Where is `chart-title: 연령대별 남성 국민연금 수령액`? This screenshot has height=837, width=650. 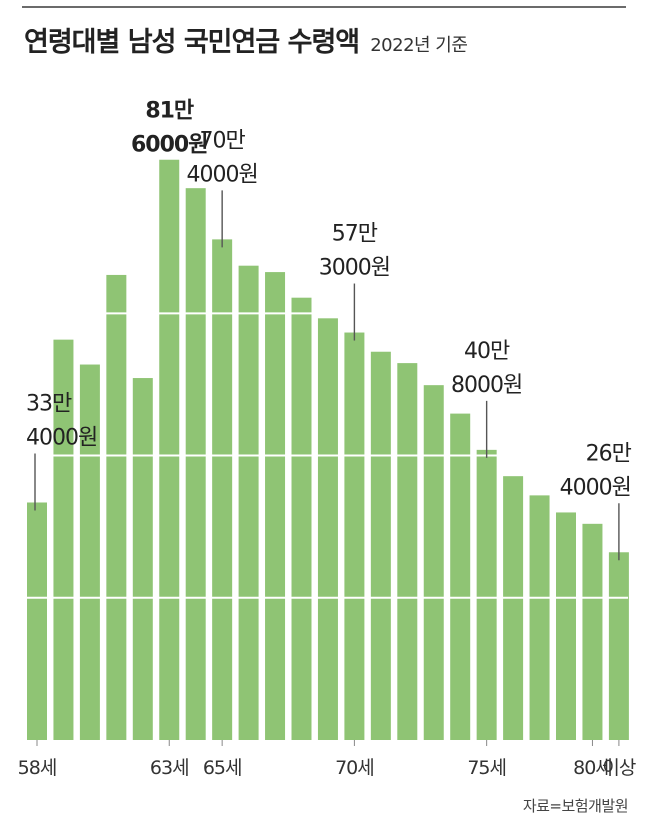 chart-title: 연령대별 남성 국민연금 수령액 is located at coordinates (192, 42).